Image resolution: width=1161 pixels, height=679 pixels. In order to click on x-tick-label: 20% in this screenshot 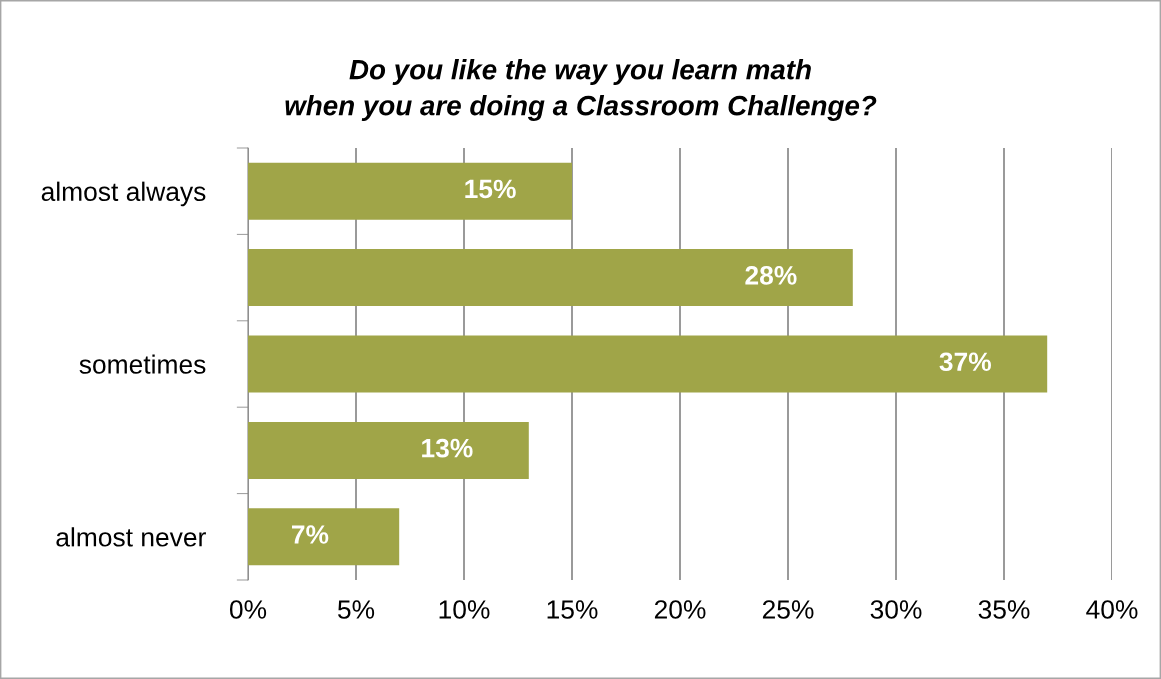, I will do `click(680, 609)`.